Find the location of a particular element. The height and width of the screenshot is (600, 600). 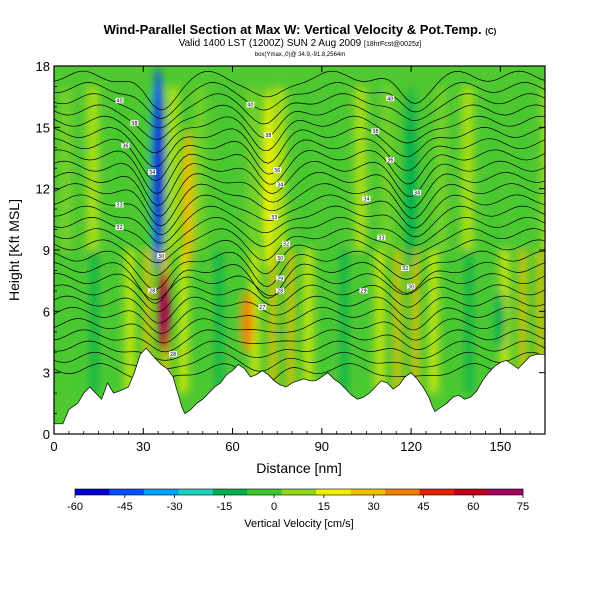

contour-label: 33 is located at coordinates (274, 218).